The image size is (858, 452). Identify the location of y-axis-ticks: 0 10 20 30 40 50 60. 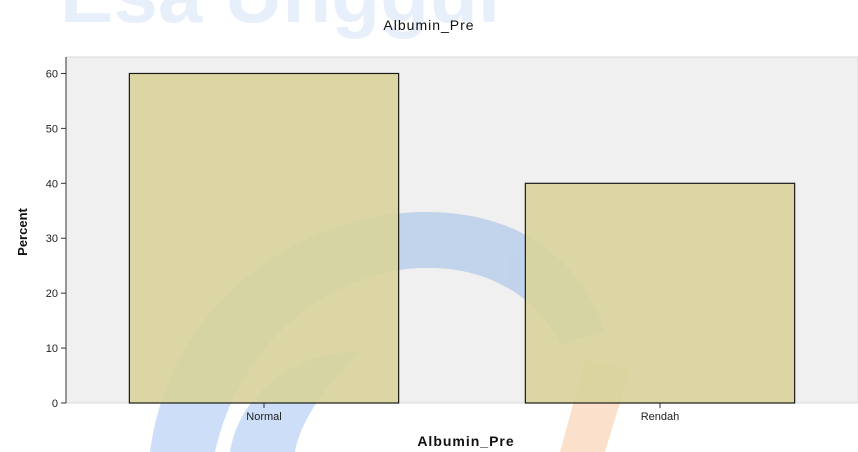
(56, 239).